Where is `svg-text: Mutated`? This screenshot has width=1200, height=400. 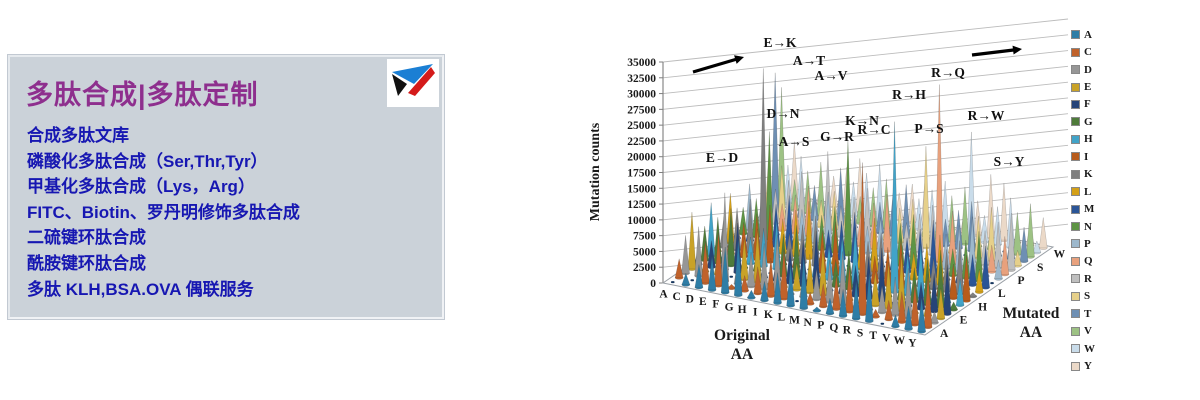 svg-text: Mutated is located at coordinates (1031, 313).